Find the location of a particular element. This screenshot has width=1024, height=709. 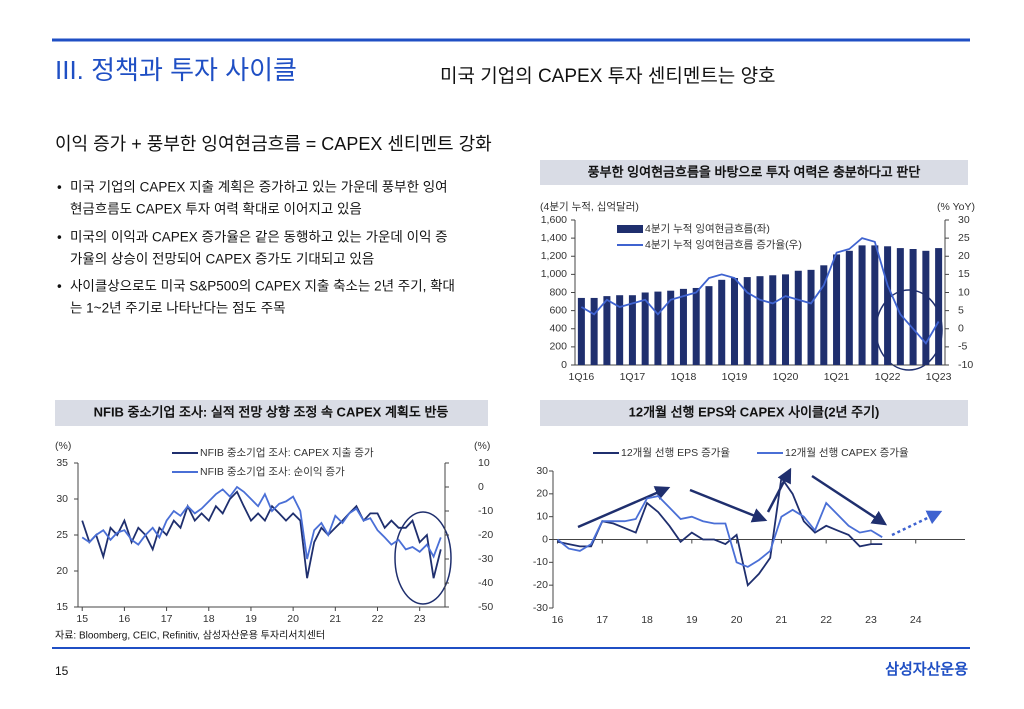

legend-label: NFIB 중소기업 조사: CAPEX 지출 증가 is located at coordinates (287, 452).